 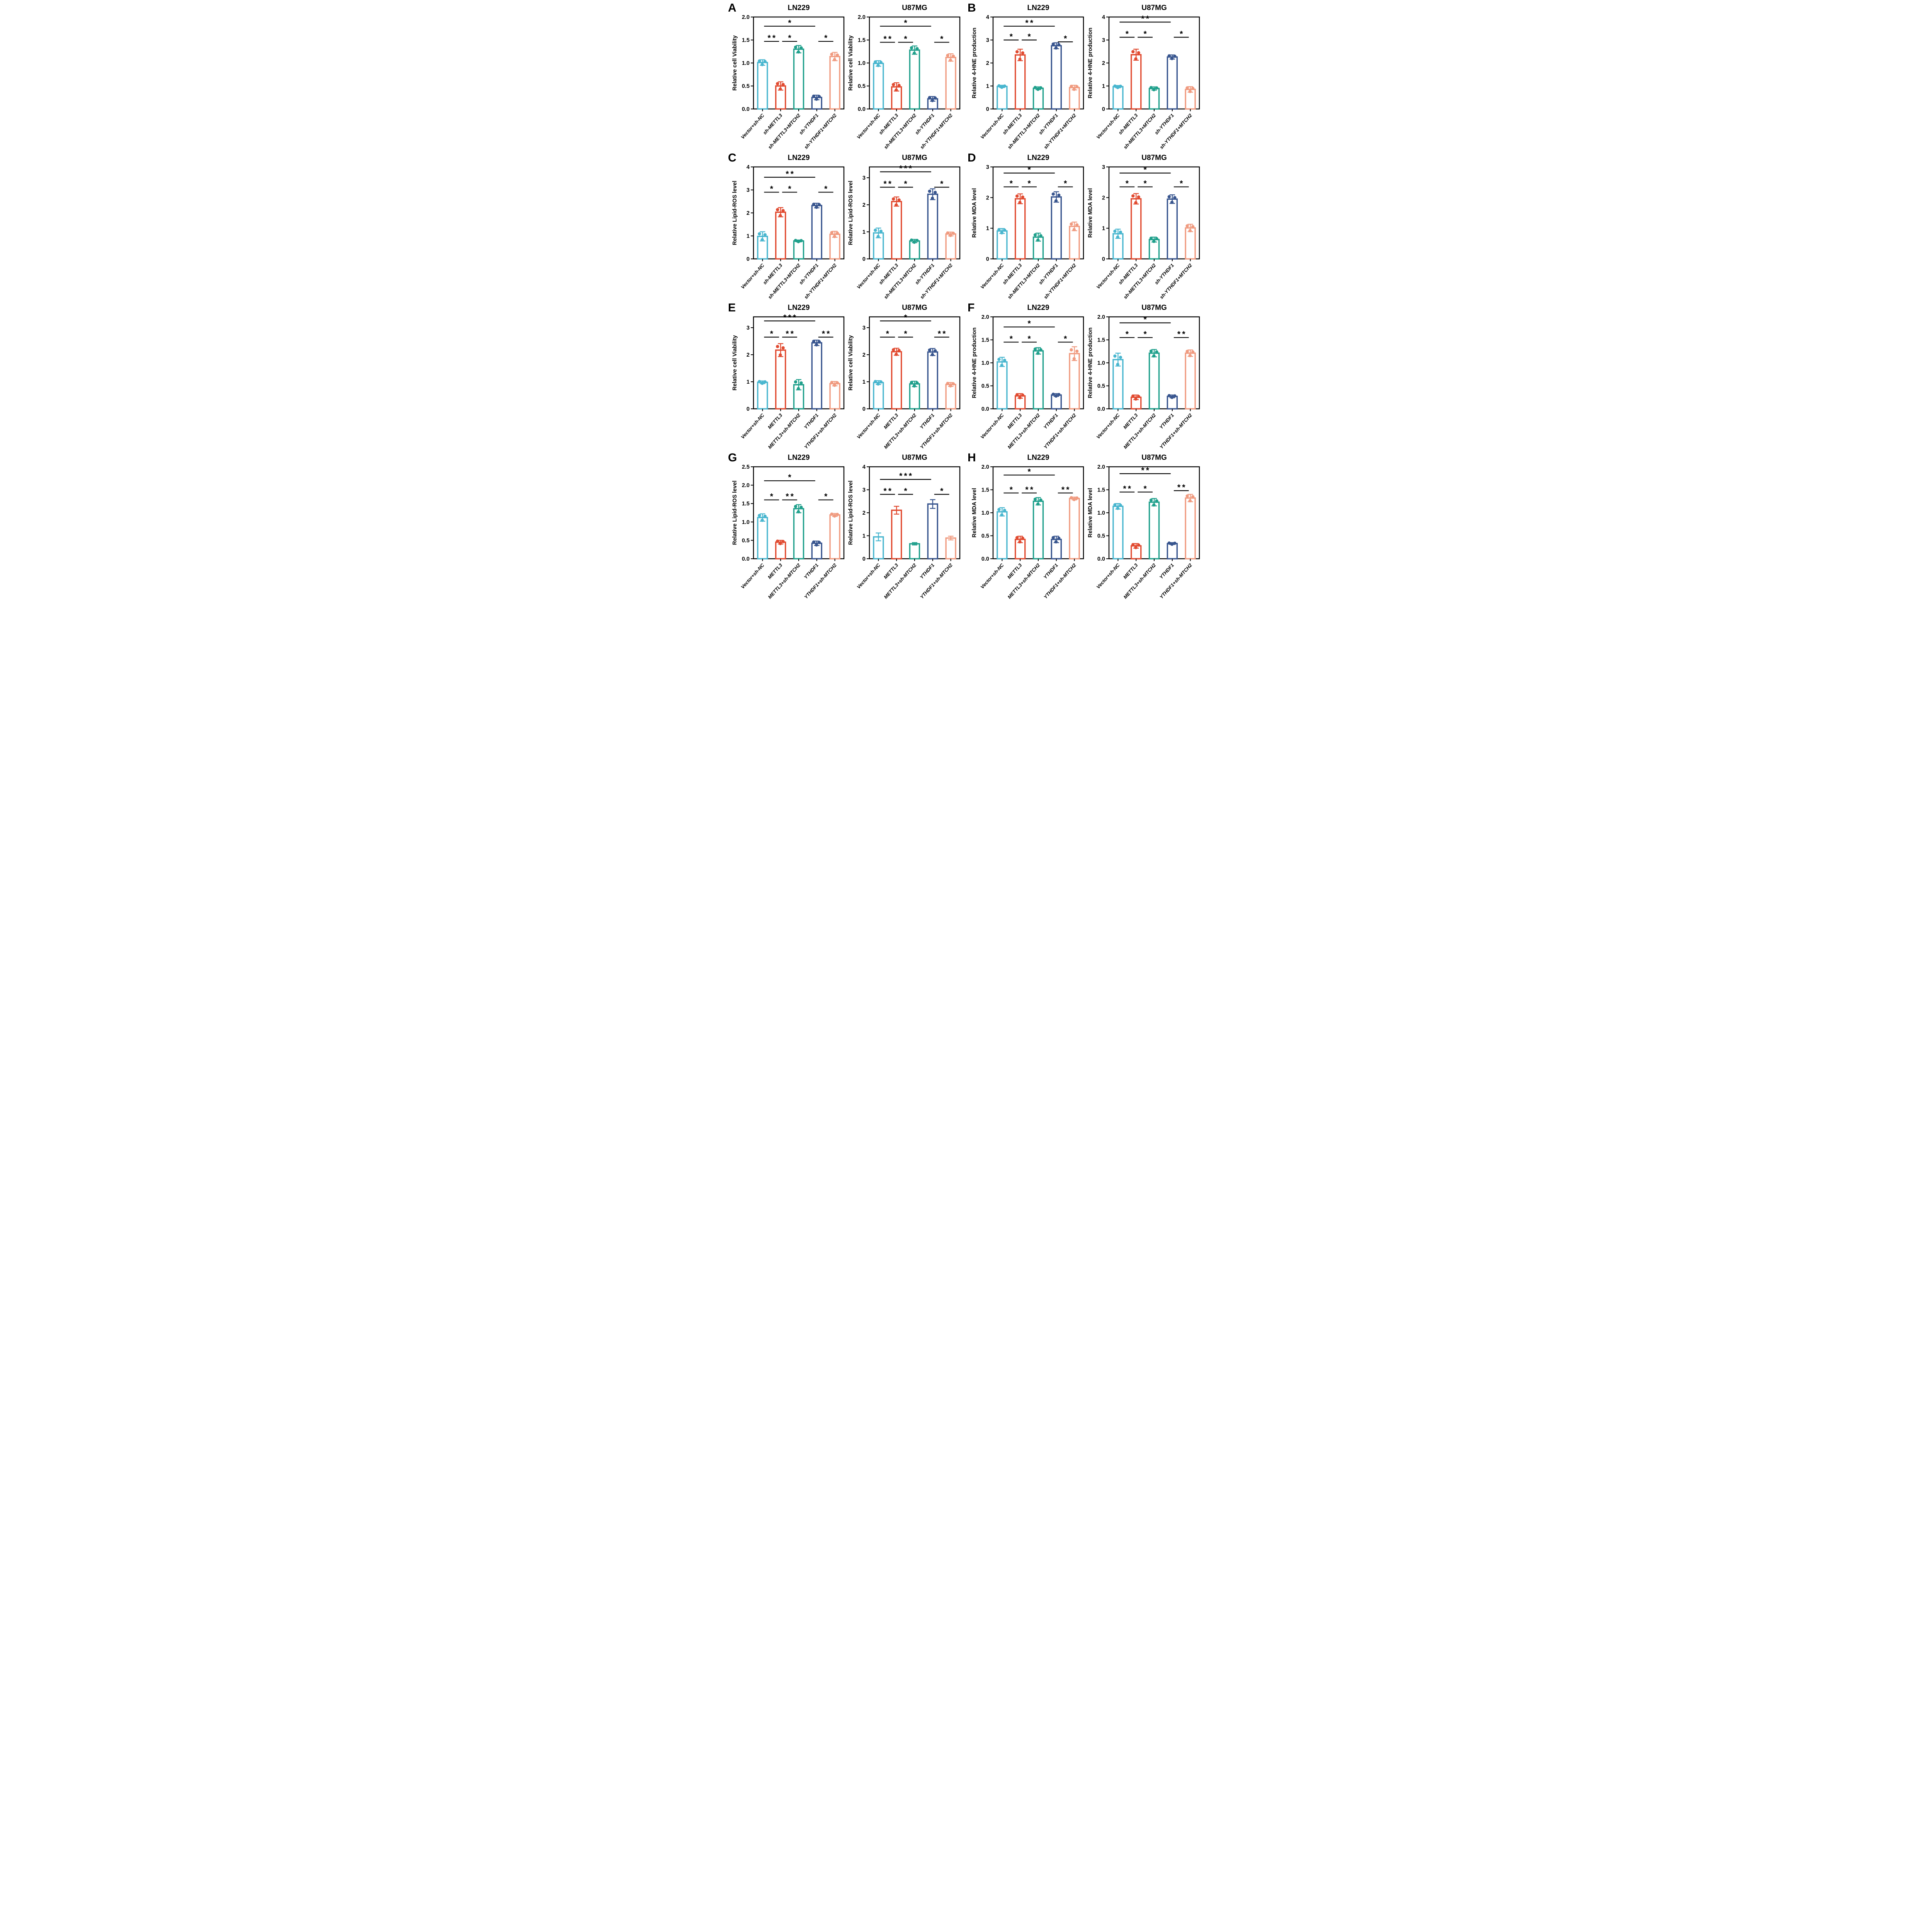 I want to click on y-axis-label: Relative Lipid-ROS level, so click(x=851, y=213).